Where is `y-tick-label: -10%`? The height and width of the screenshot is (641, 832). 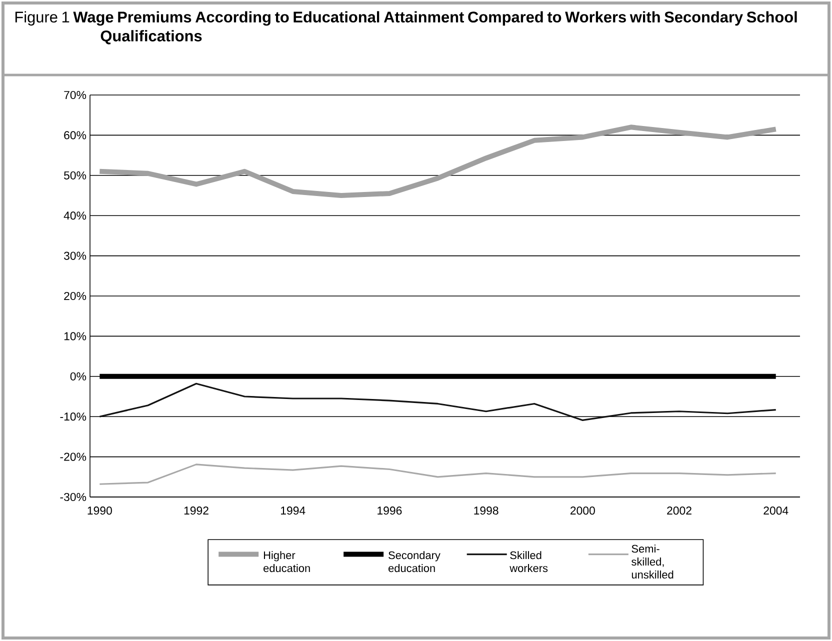 y-tick-label: -10% is located at coordinates (73, 416).